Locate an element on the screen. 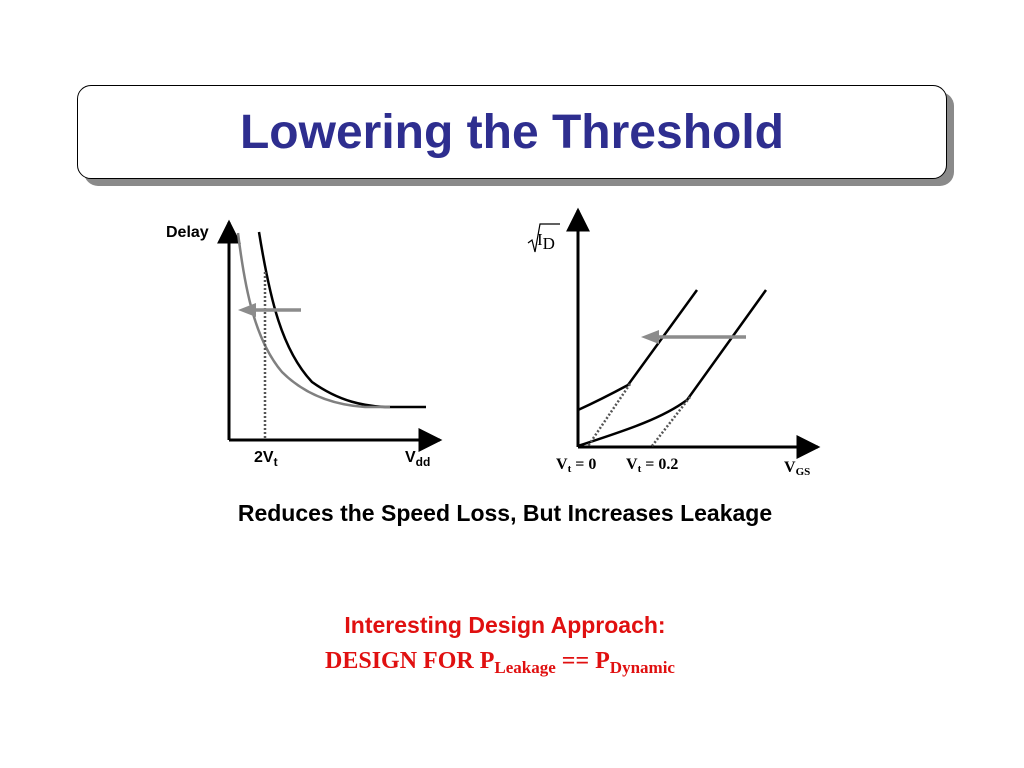 This screenshot has height=768, width=1024. title-box: Lowering the Threshold is located at coordinates (512, 132).